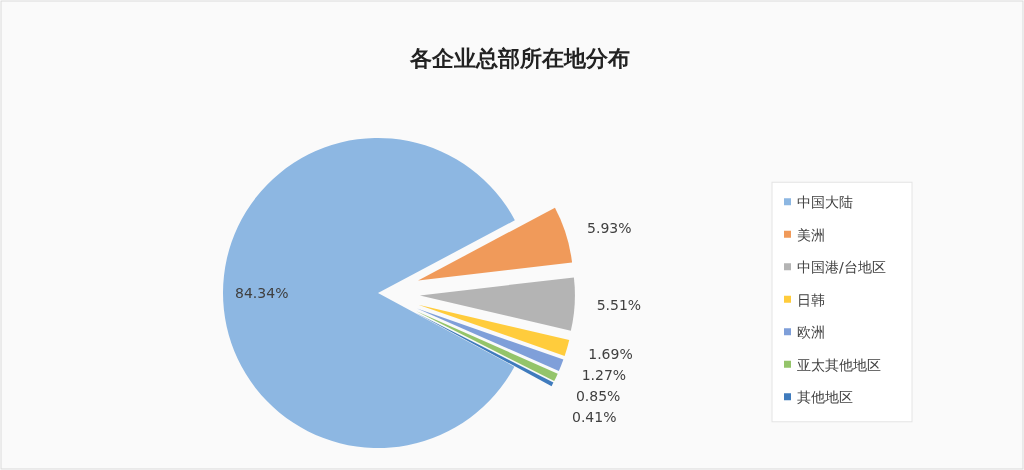  I want to click on data-label: 5.93%, so click(609, 227).